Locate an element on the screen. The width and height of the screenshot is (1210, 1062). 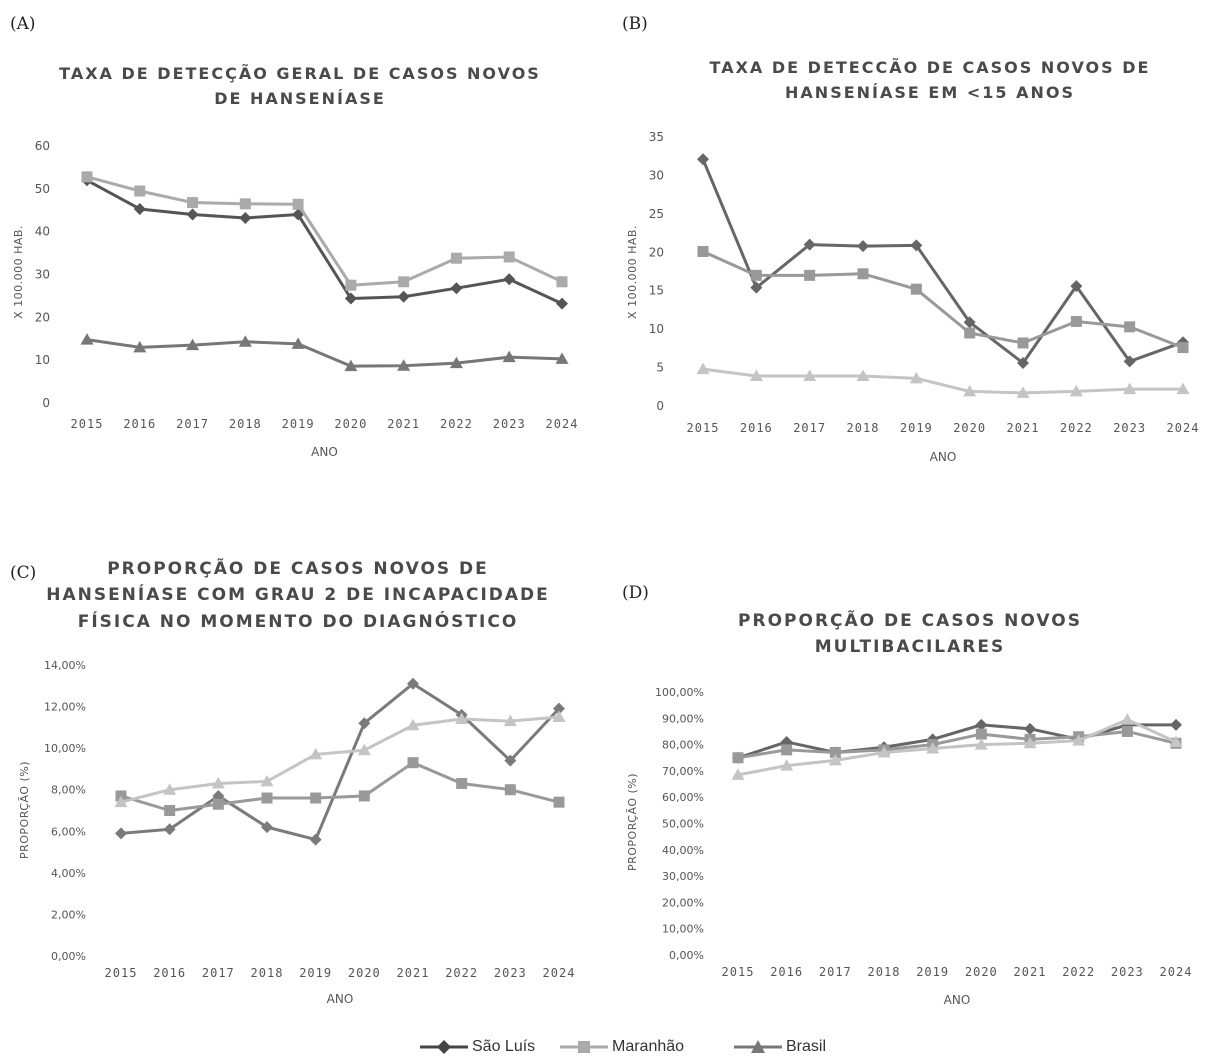
chart-b-yaxis-label: X 100.000 HAB. is located at coordinates (632, 272).